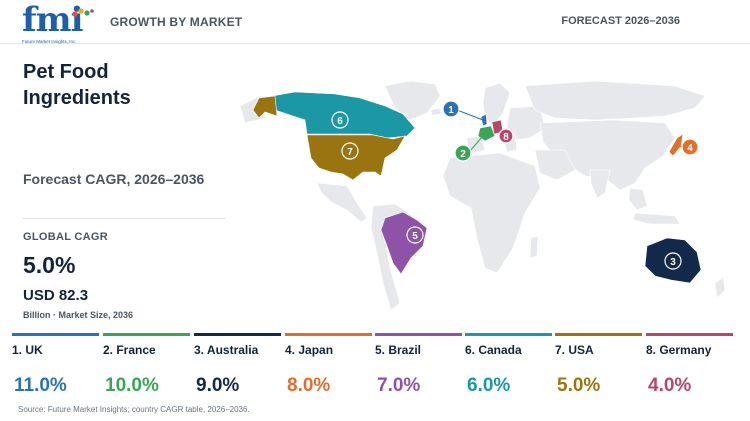 The width and height of the screenshot is (750, 421). I want to click on country-name: 2. France, so click(129, 350).